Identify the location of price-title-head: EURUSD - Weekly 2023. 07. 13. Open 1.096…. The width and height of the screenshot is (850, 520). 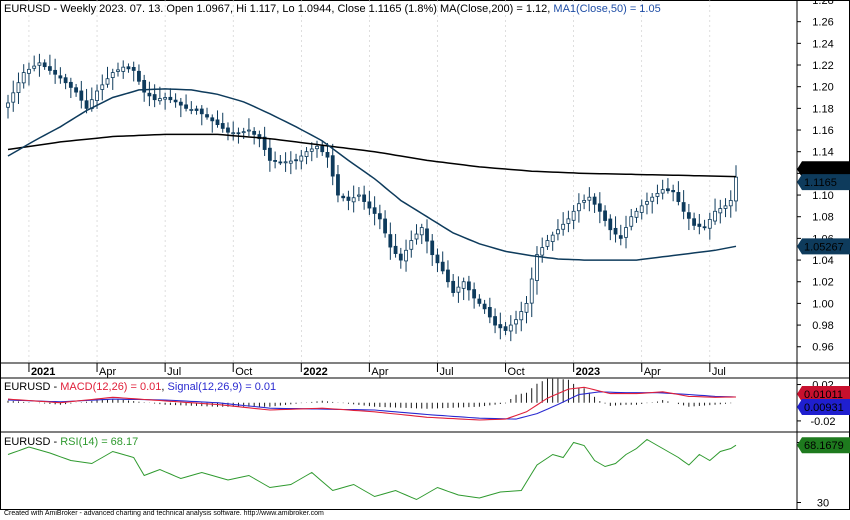
(278, 9).